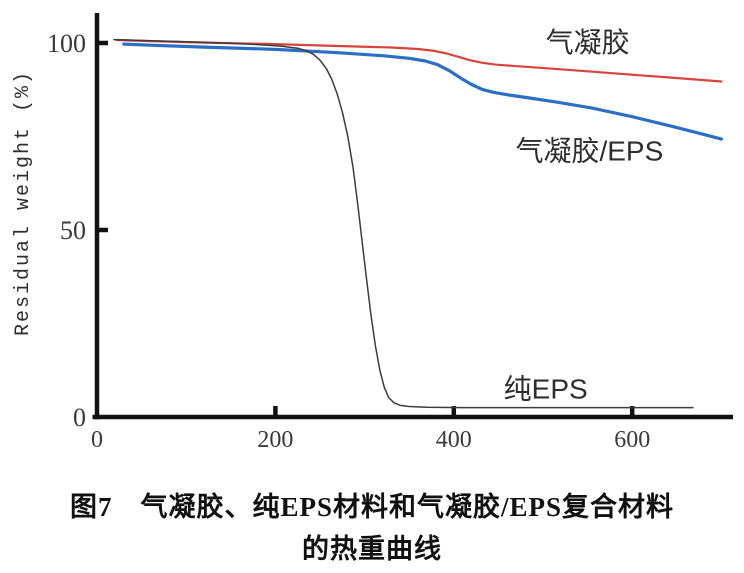 This screenshot has height=573, width=744. What do you see at coordinates (372, 528) in the screenshot?
I see `figure-caption: 图7 气凝胶、纯EPS材料和气凝胶/EPS复合材料 的热重曲线` at bounding box center [372, 528].